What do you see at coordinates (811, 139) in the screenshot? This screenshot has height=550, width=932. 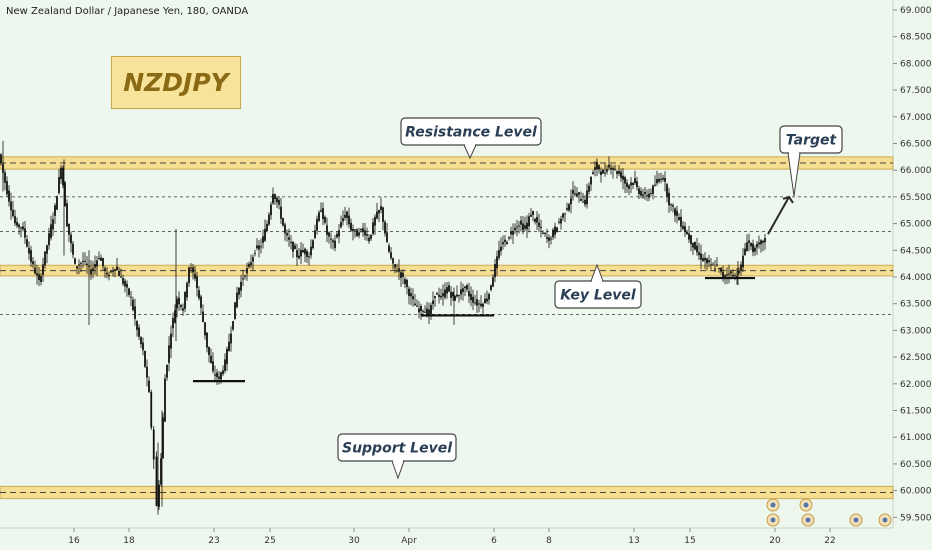 I see `callout-box` at bounding box center [811, 139].